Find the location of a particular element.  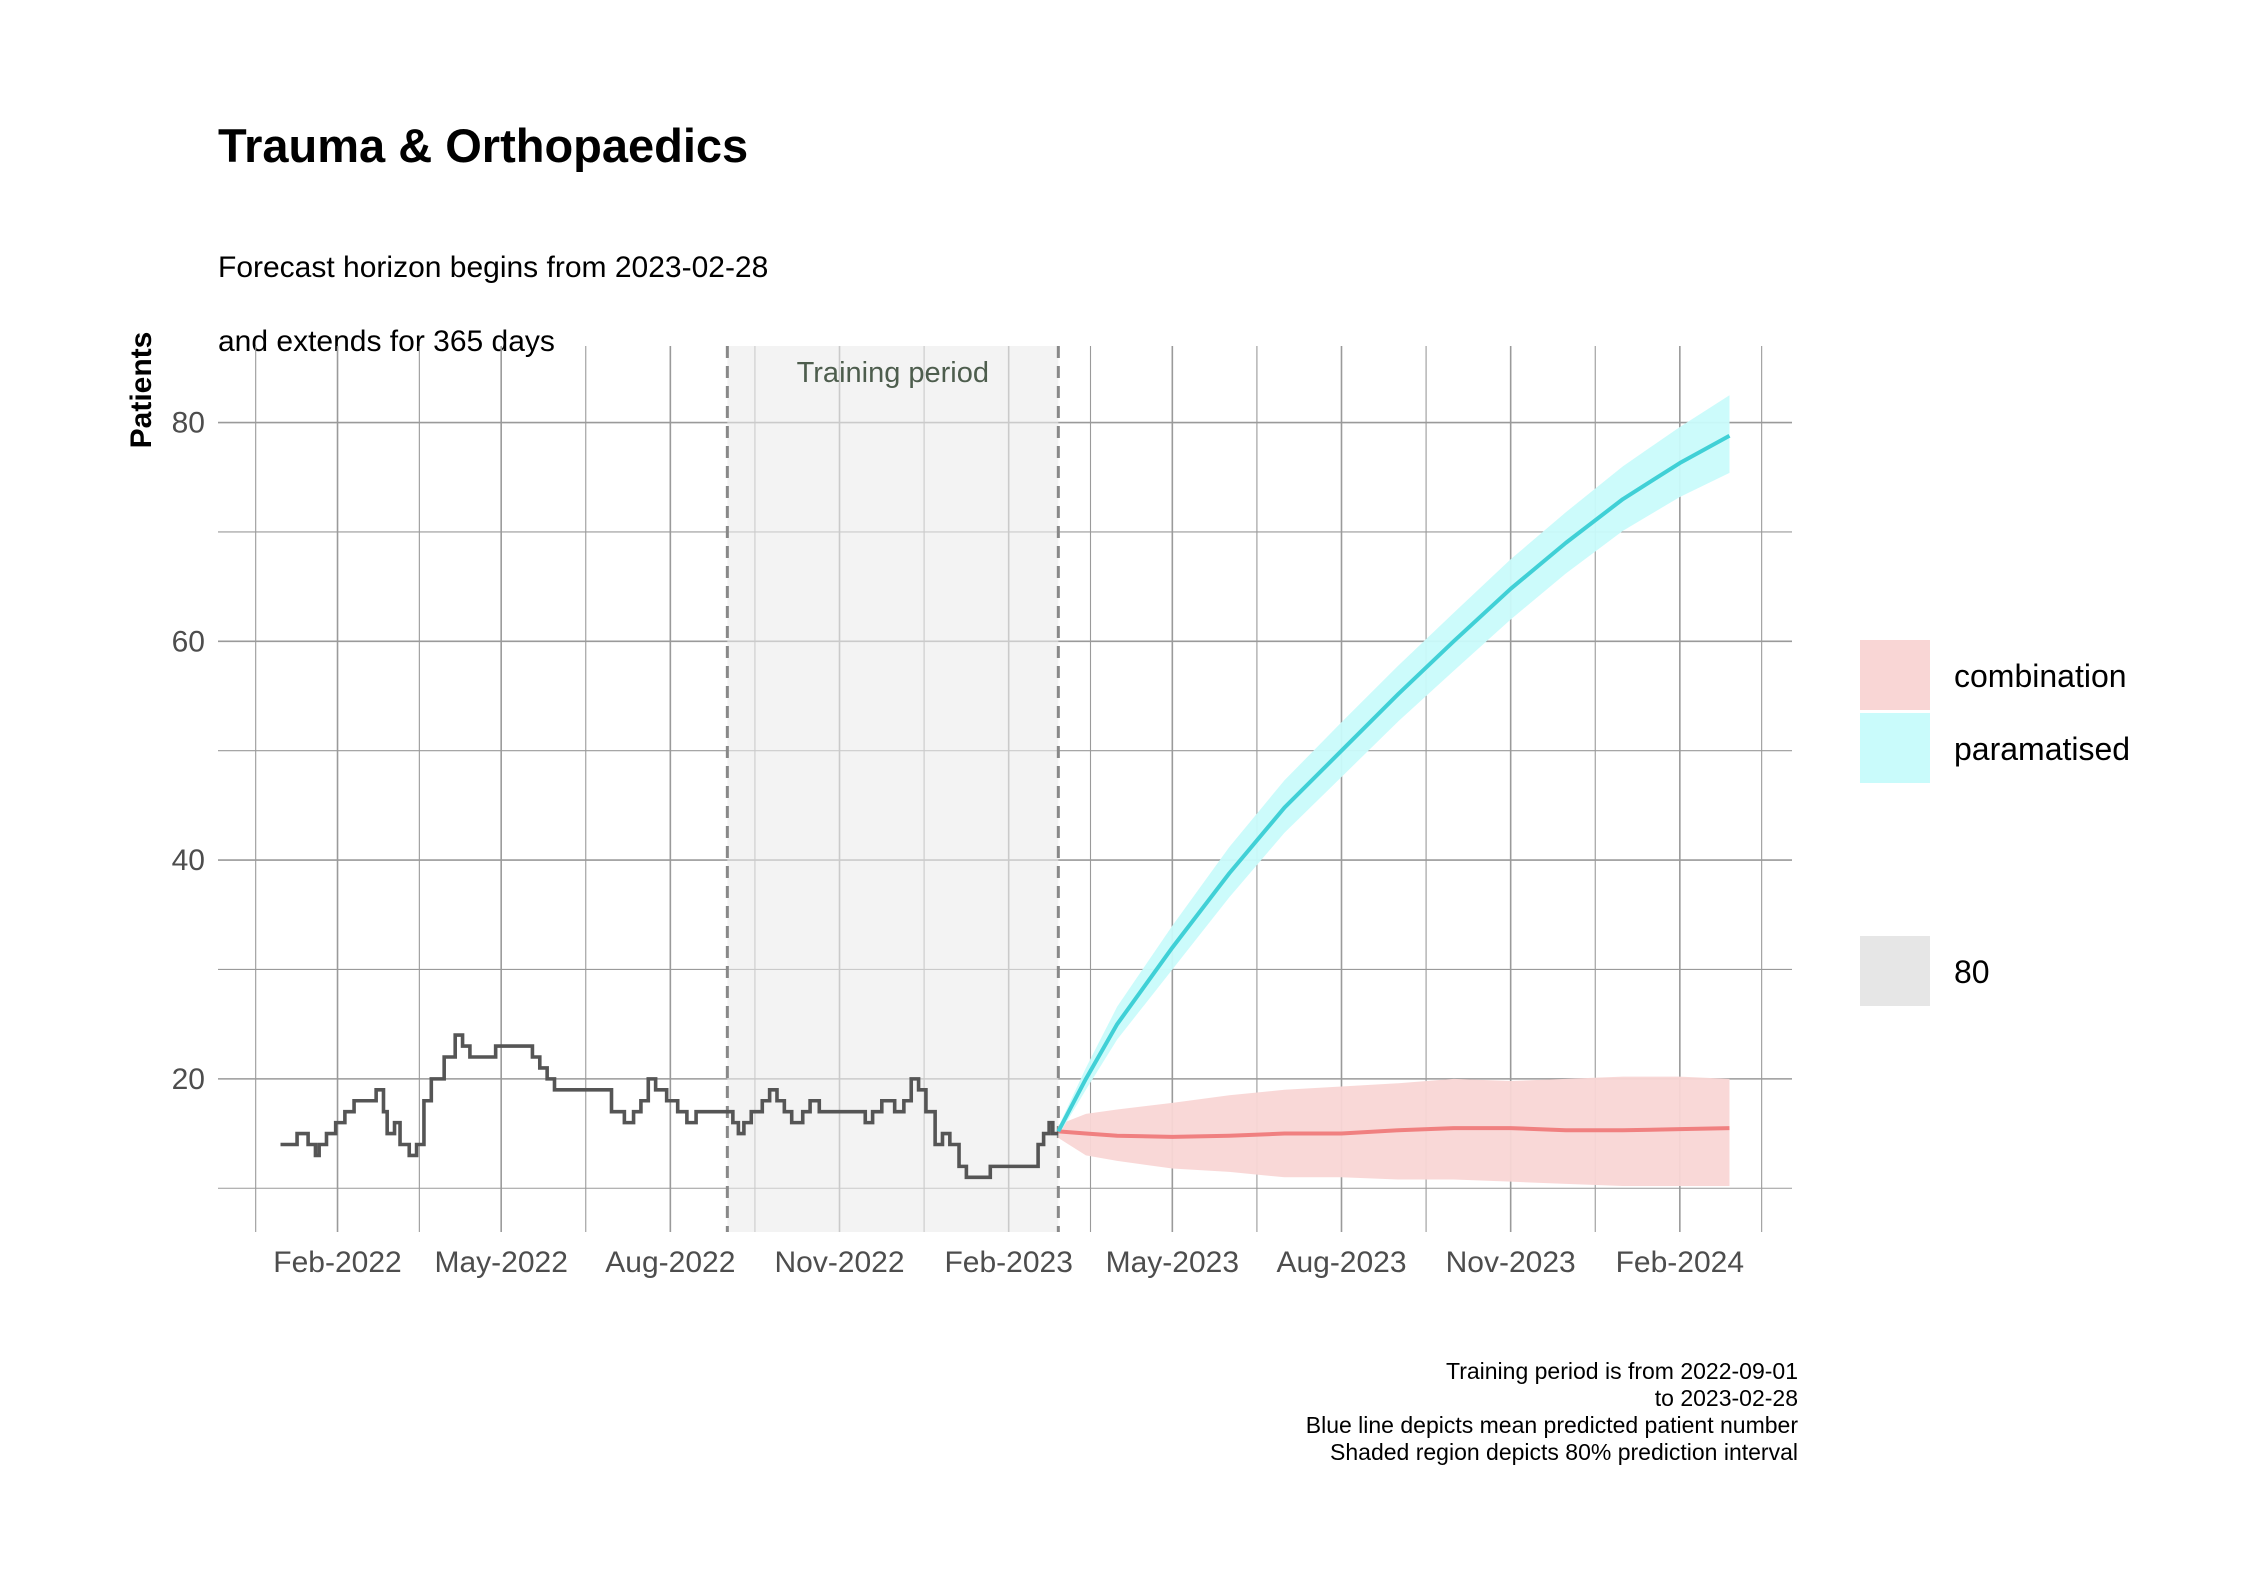

series-line-paramatised is located at coordinates (1393, 783).